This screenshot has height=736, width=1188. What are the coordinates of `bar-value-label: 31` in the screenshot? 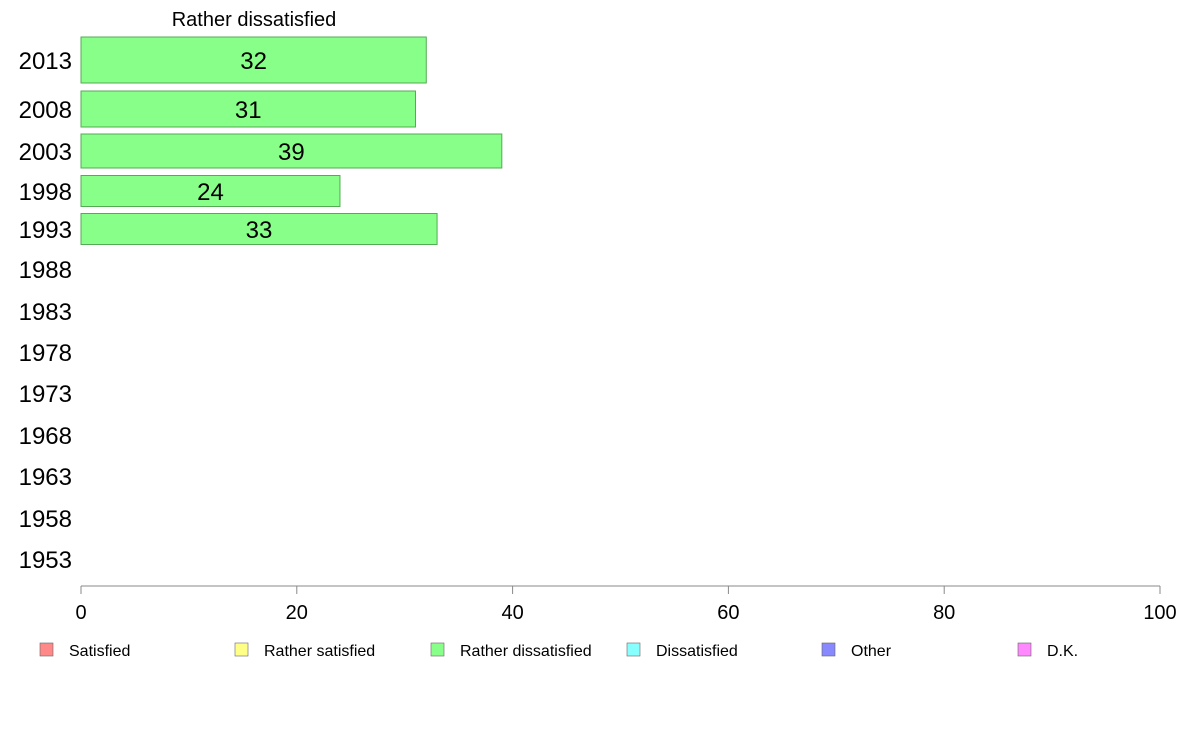 It's located at (248, 110).